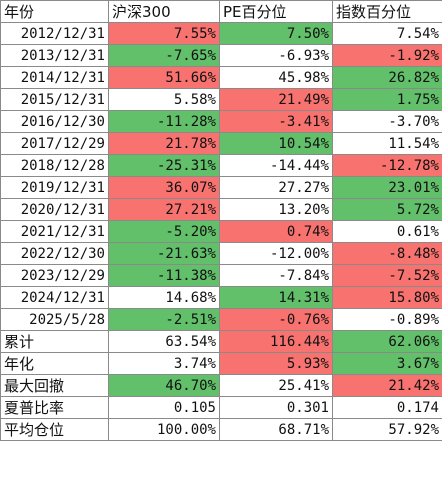 The width and height of the screenshot is (442, 481). What do you see at coordinates (387, 319) in the screenshot?
I see `index-percentile-cell: -0.89%` at bounding box center [387, 319].